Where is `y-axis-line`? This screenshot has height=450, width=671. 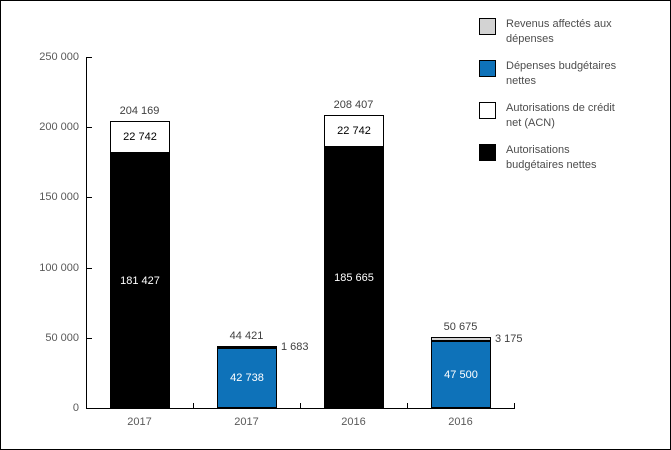 y-axis-line is located at coordinates (86, 233).